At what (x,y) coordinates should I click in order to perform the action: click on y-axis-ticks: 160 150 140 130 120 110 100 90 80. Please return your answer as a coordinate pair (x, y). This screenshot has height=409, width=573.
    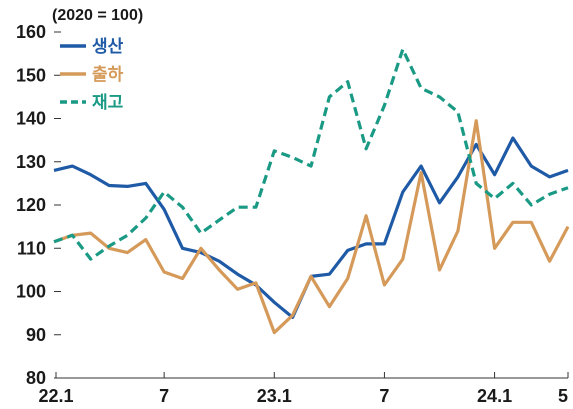
    Looking at the image, I should click on (31, 205).